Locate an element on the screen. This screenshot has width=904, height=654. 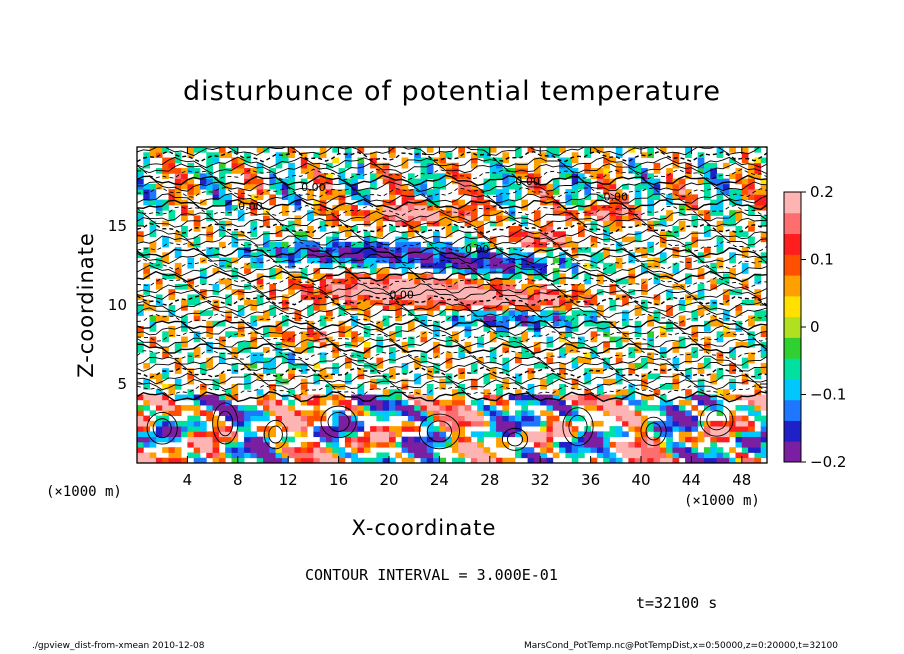
contour-line is located at coordinates (452, 234).